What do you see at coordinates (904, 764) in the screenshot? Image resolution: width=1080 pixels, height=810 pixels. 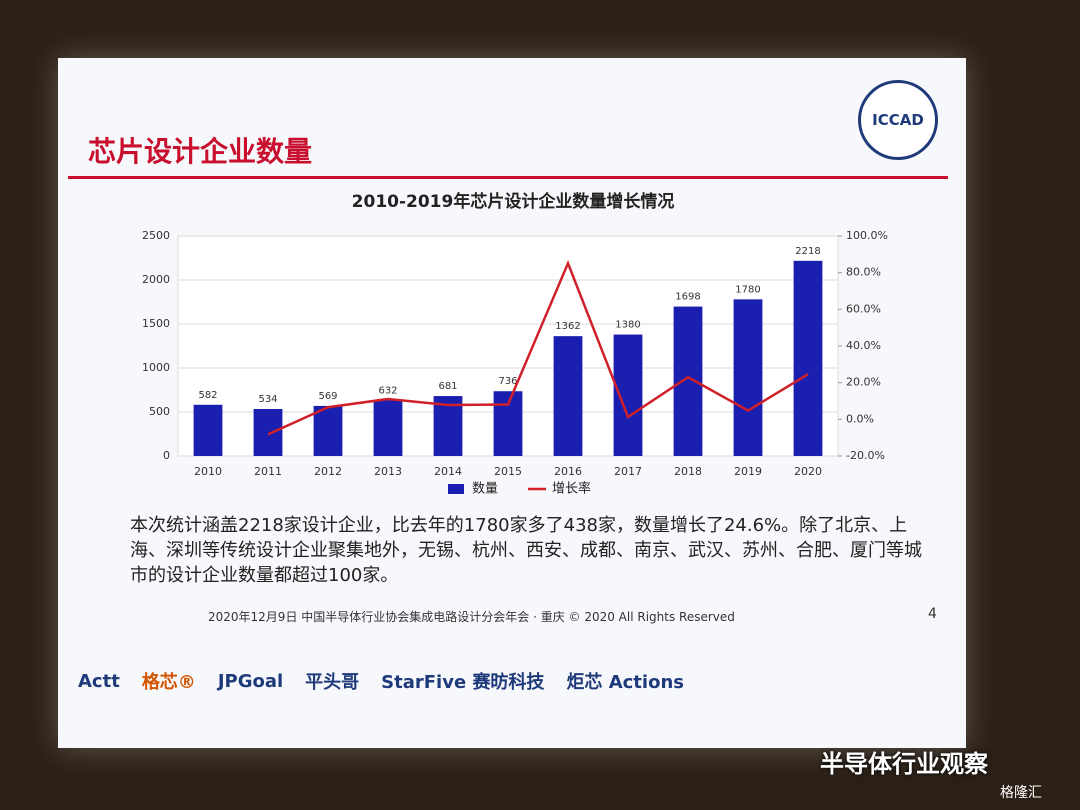 I see `watermark: 半导体行业观察` at bounding box center [904, 764].